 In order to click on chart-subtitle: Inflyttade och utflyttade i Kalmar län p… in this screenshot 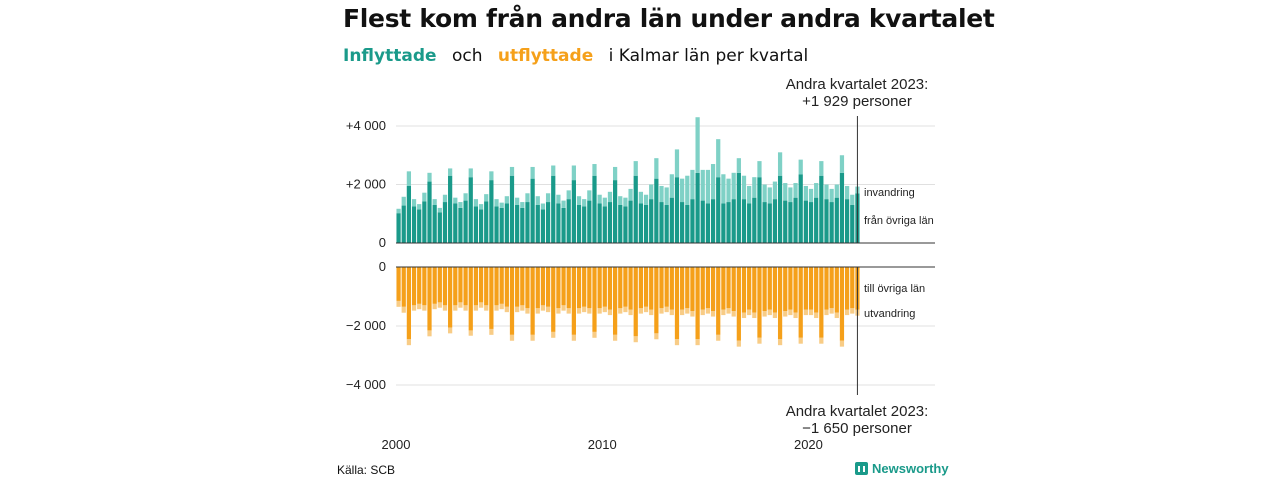, I will do `click(580, 56)`.